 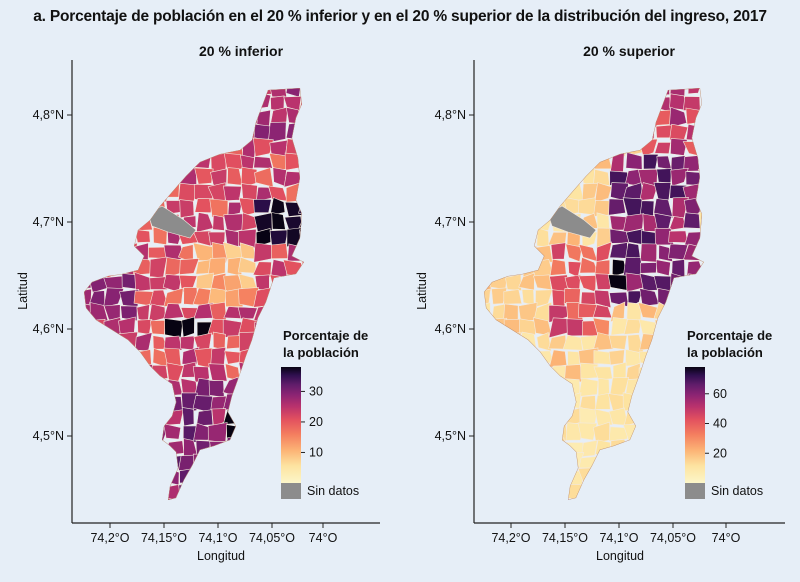 What do you see at coordinates (629, 51) in the screenshot?
I see `panel-title: 20 % superior` at bounding box center [629, 51].